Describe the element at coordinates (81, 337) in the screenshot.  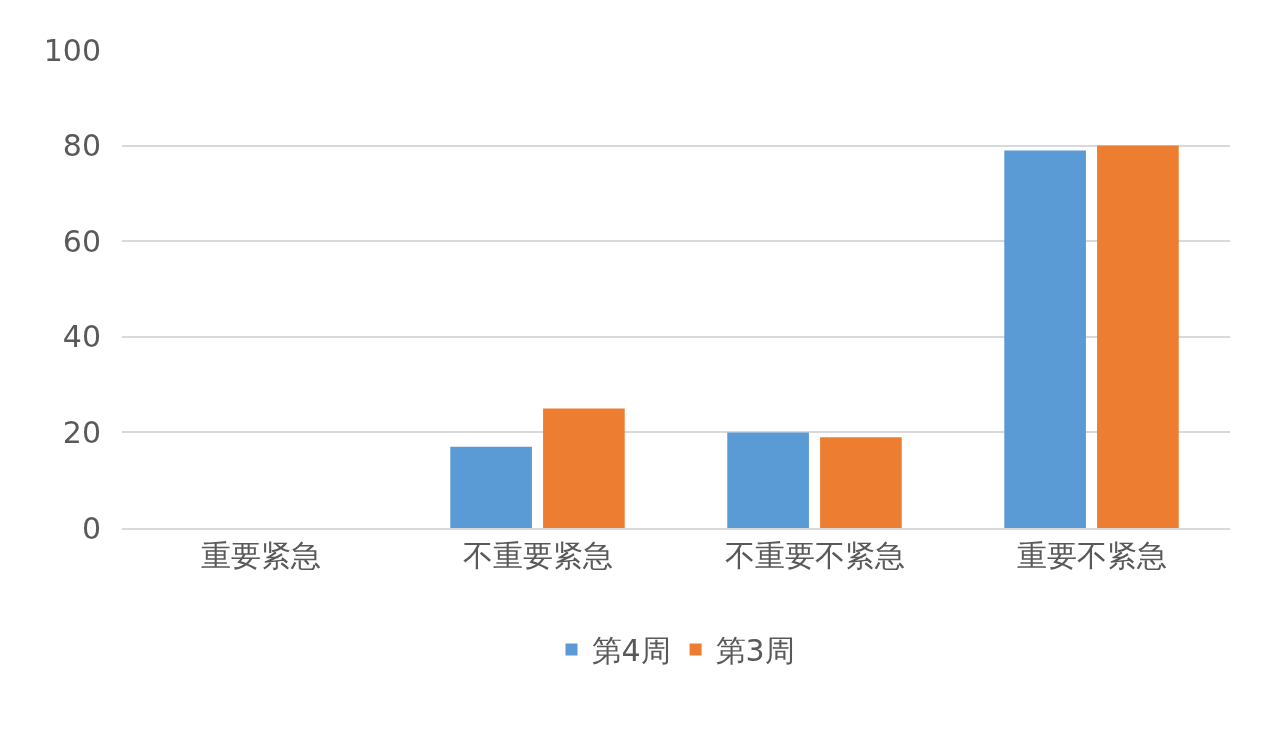
I see `y-tick-label: 40` at that location.